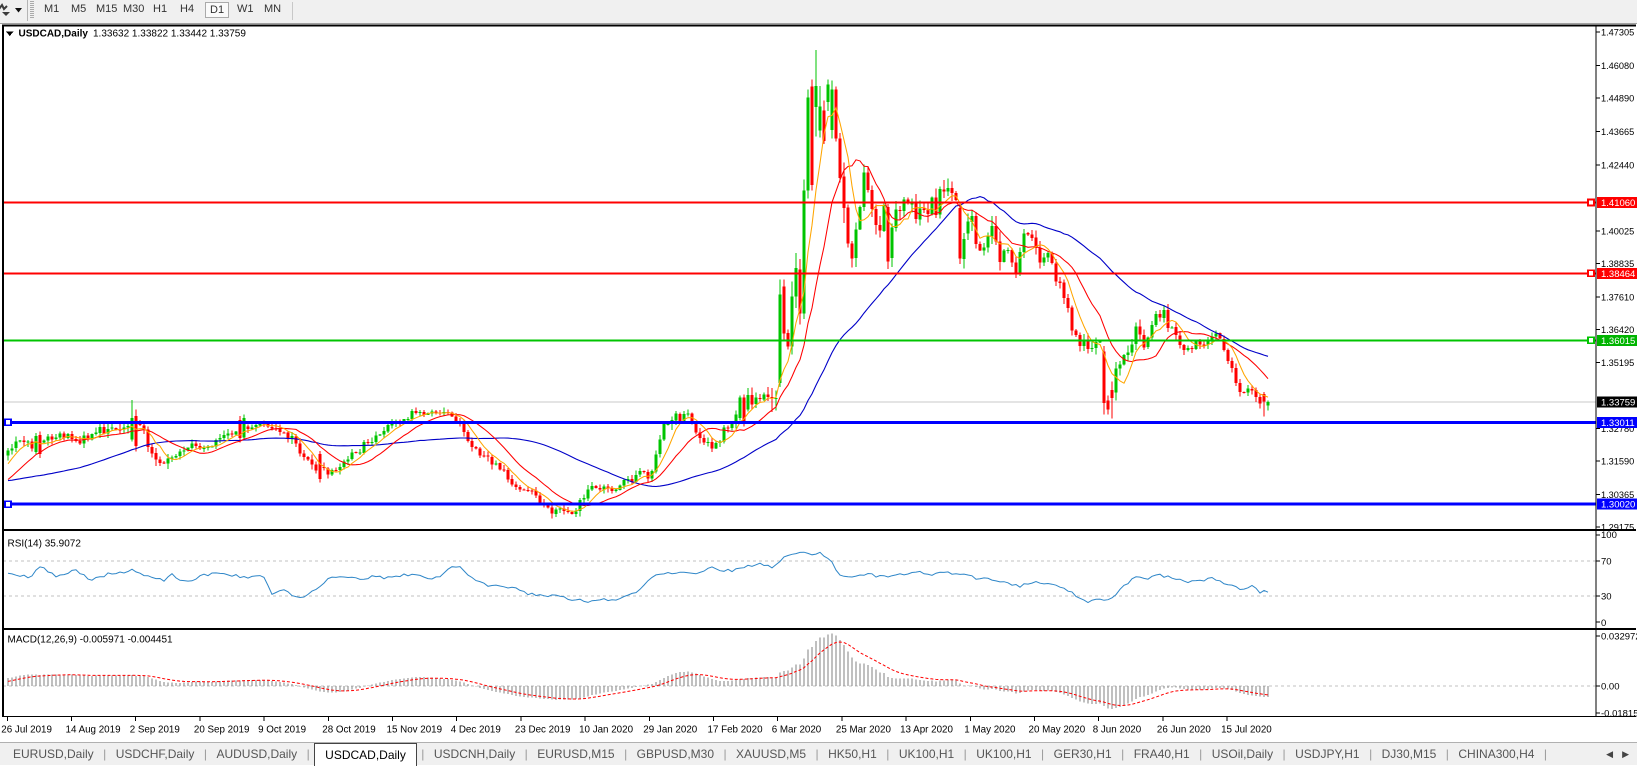 The height and width of the screenshot is (766, 1637). I want to click on svg-text: 1.37610, so click(1617, 297).